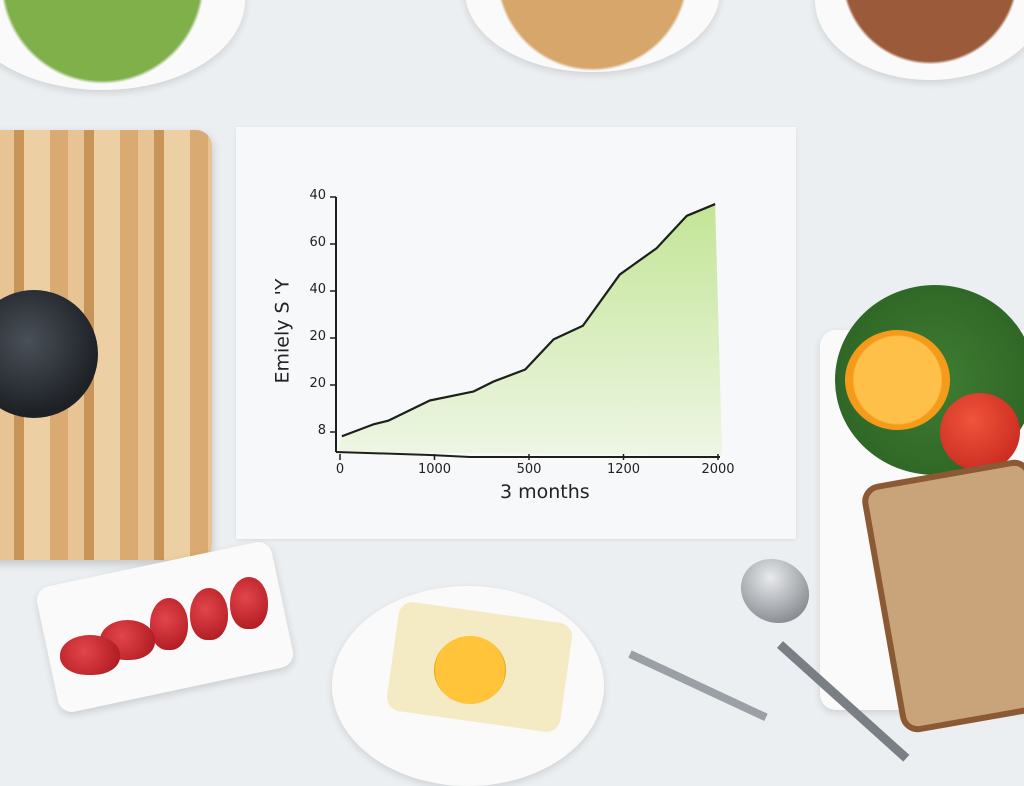  Describe the element at coordinates (317, 242) in the screenshot. I see `y-tick-label: 60` at that location.